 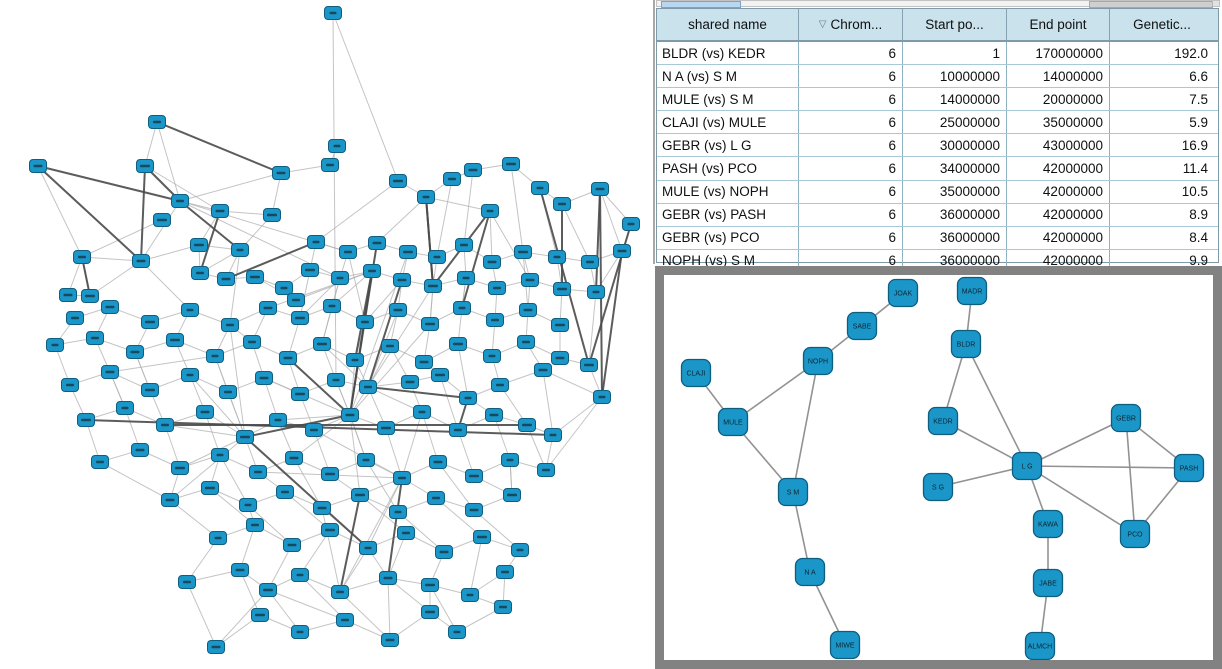 I want to click on column-header-shared-name: shared name, so click(x=728, y=24).